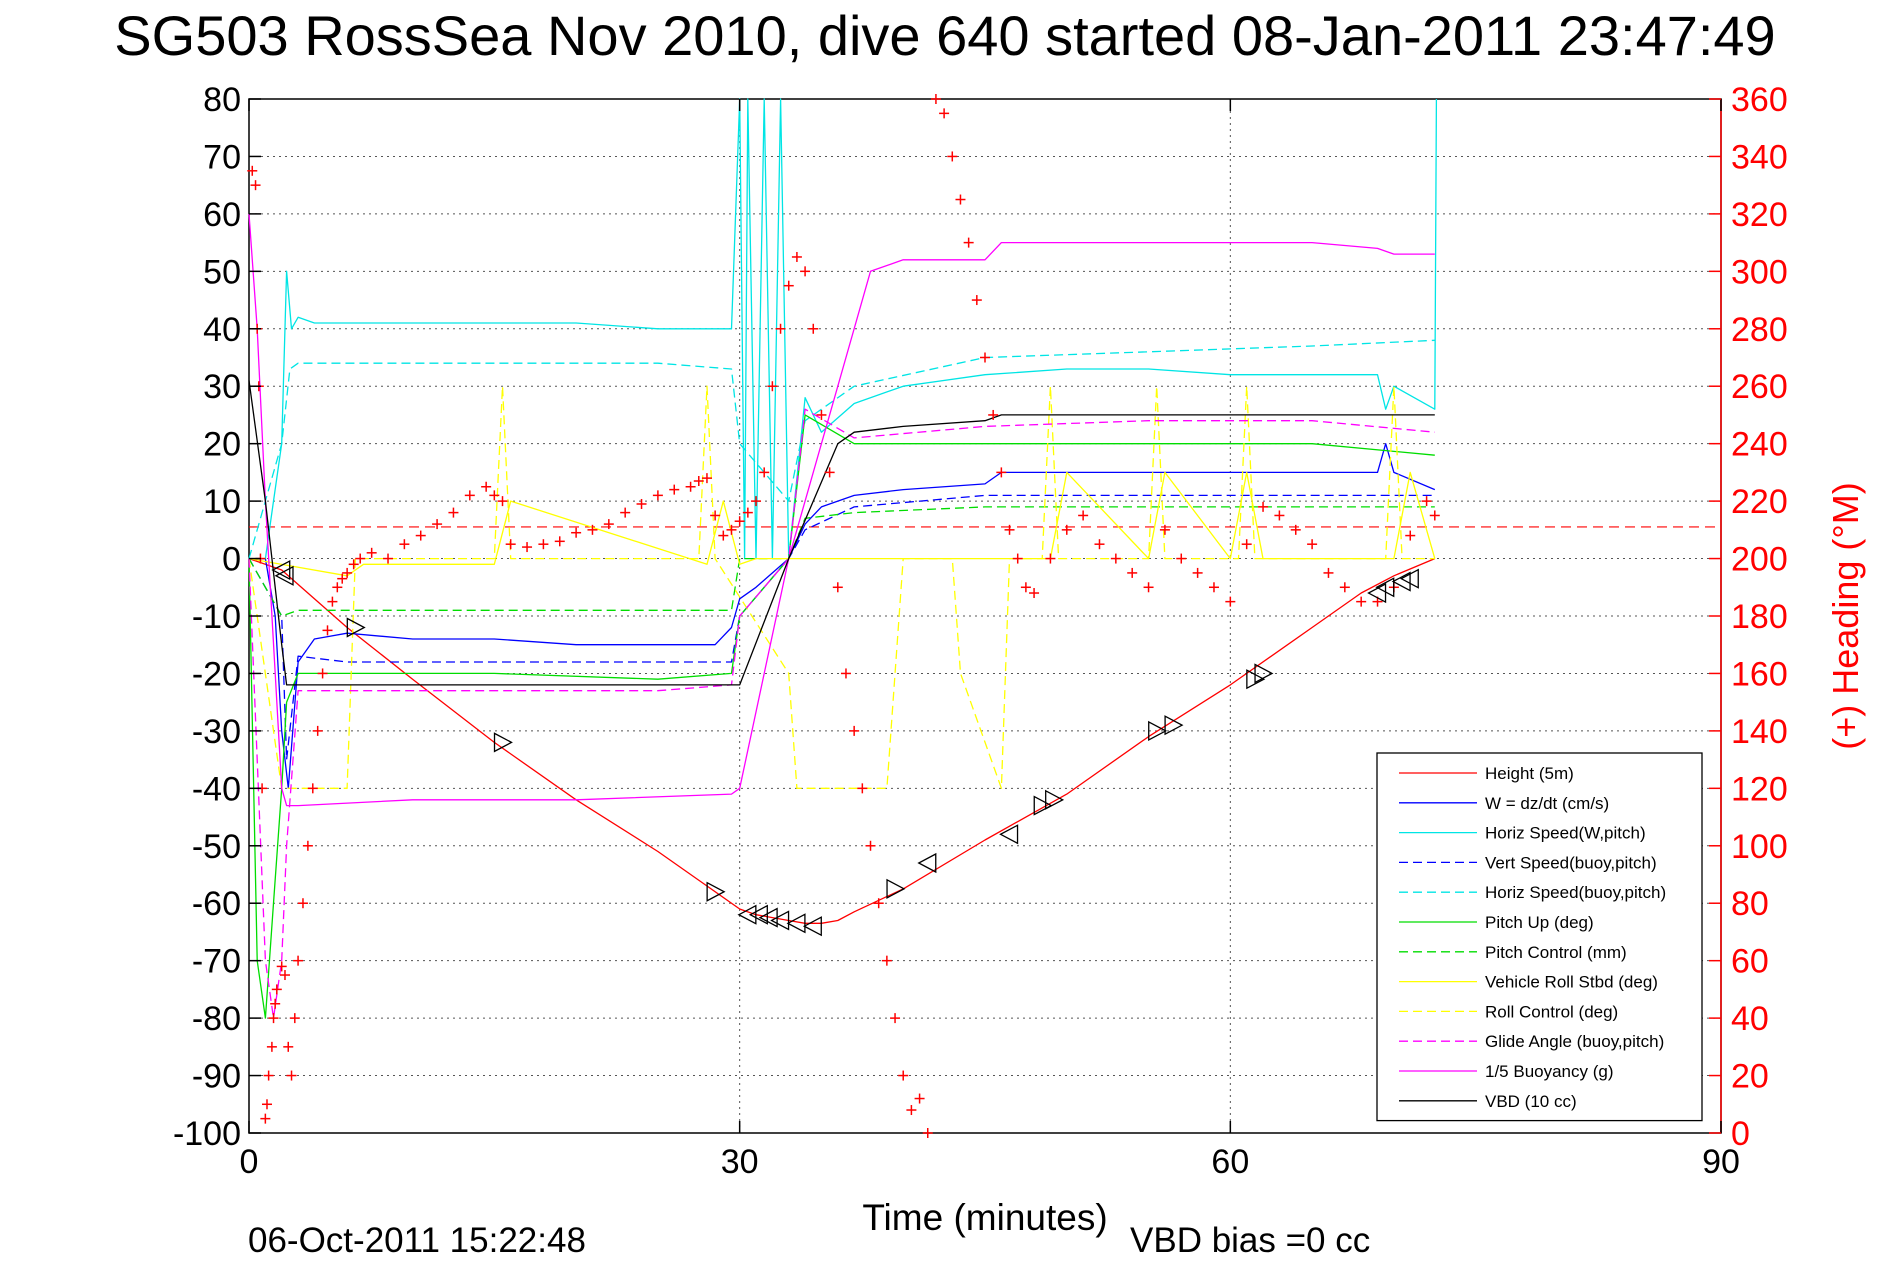 This screenshot has height=1262, width=1891. What do you see at coordinates (216, 1077) in the screenshot?
I see `y-left-tick-label: -90` at bounding box center [216, 1077].